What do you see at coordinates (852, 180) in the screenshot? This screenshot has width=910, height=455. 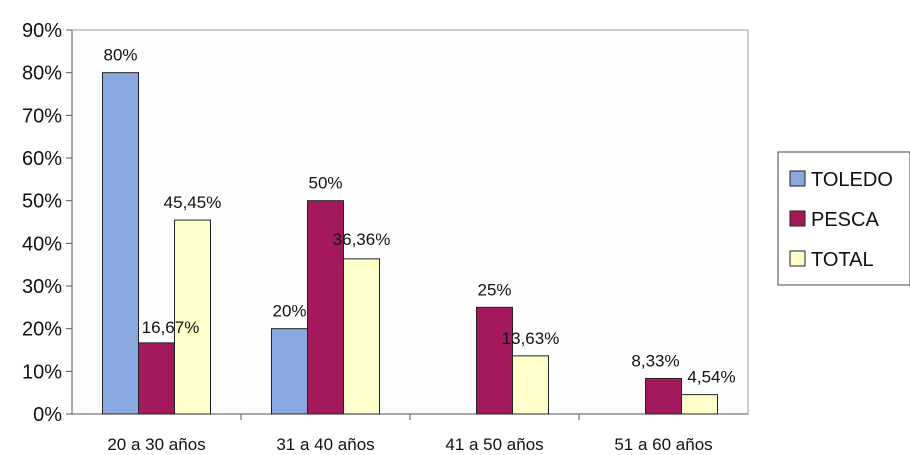 I see `legend-label: TOLEDO` at bounding box center [852, 180].